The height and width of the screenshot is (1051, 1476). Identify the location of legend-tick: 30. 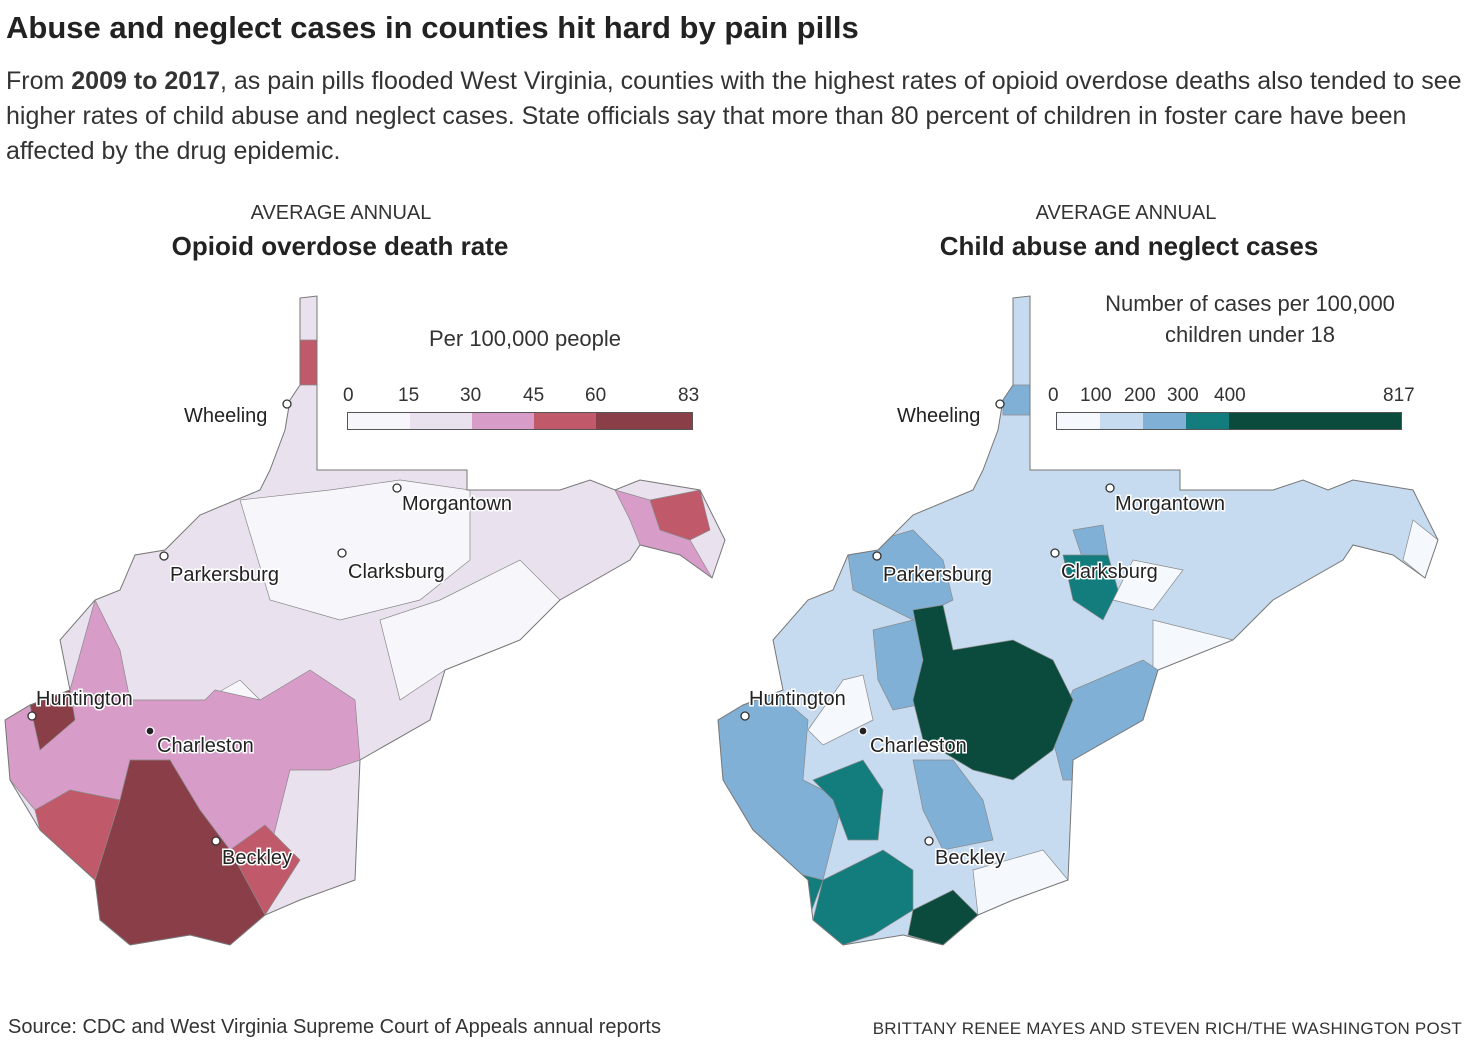
(471, 395).